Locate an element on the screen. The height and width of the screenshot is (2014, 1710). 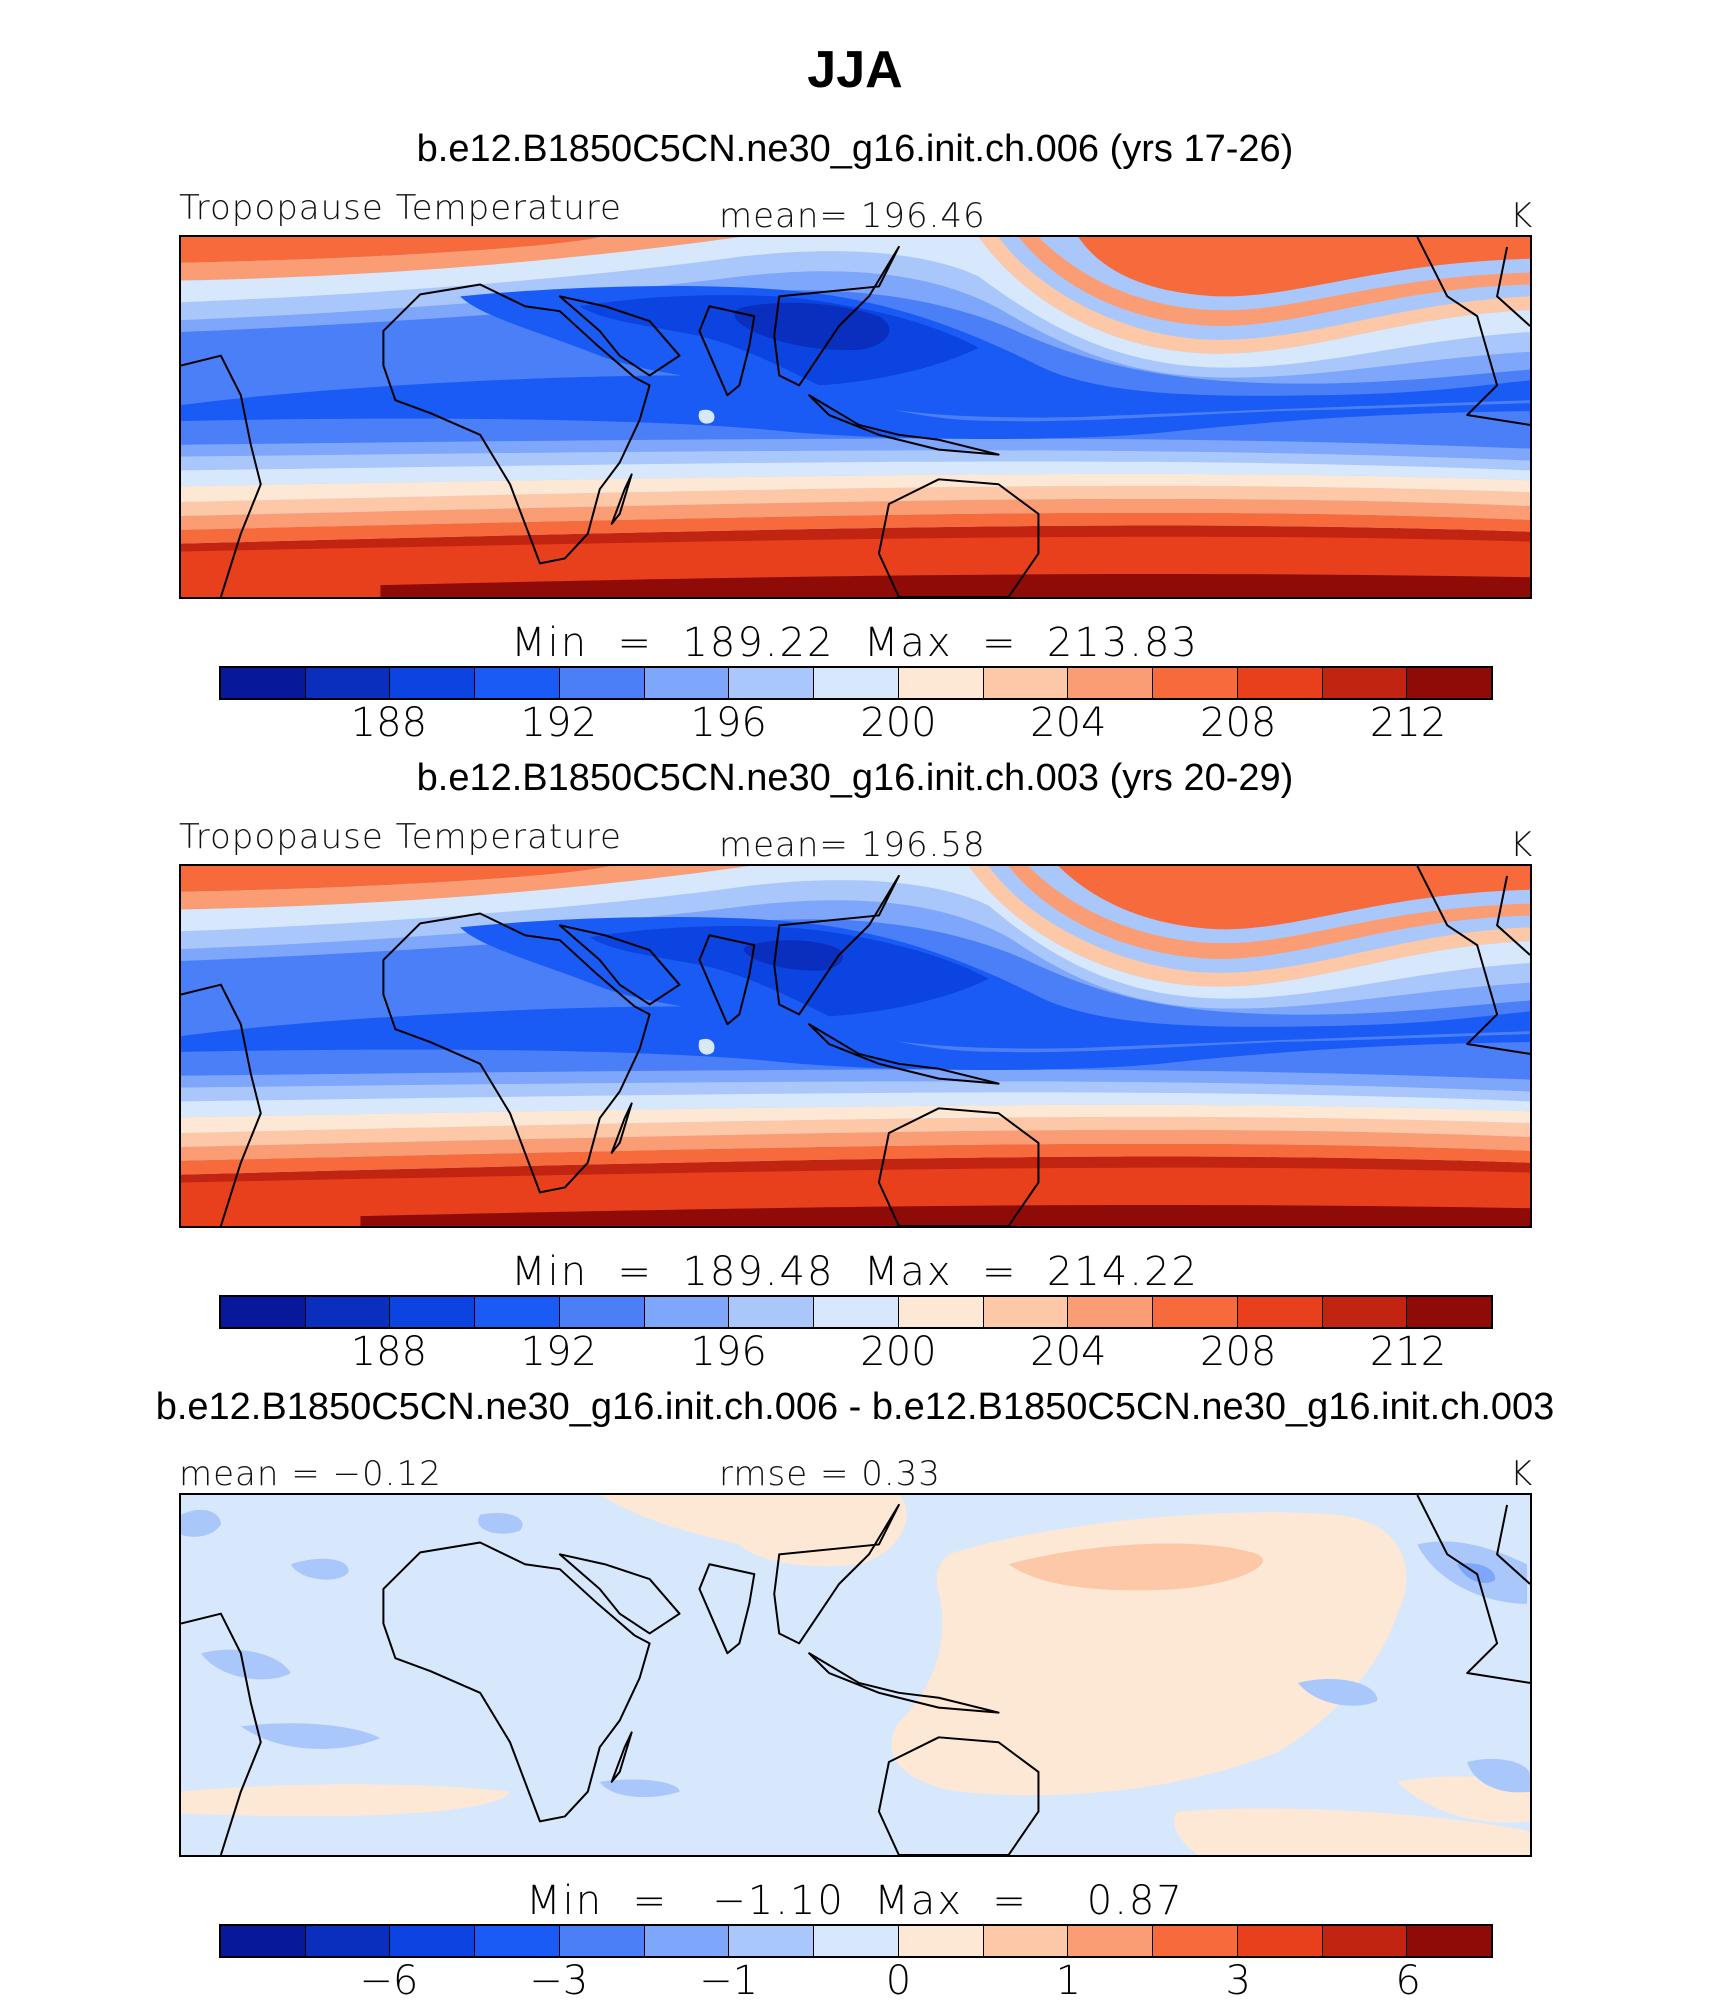
panel-3-colorbar is located at coordinates (856, 1941).